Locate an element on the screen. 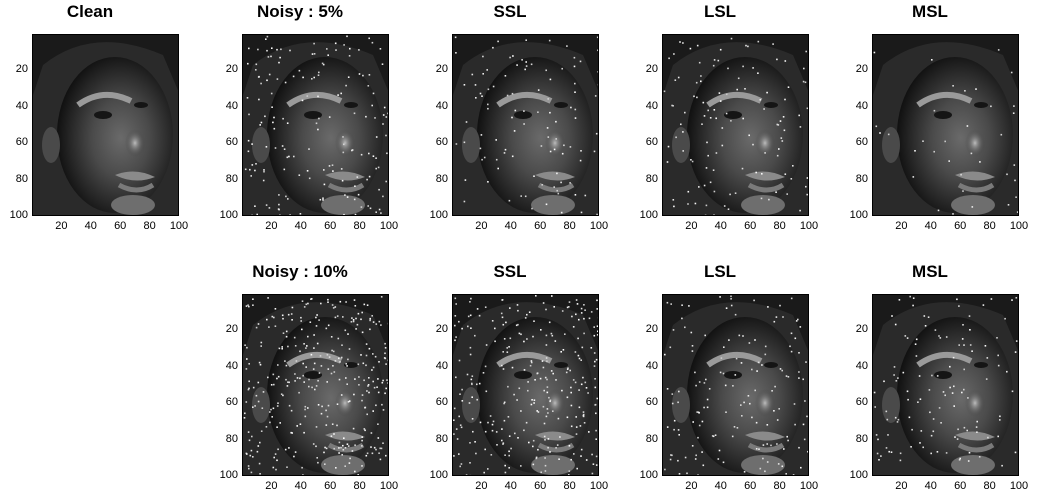  panel-title: Clean is located at coordinates (90, 12).